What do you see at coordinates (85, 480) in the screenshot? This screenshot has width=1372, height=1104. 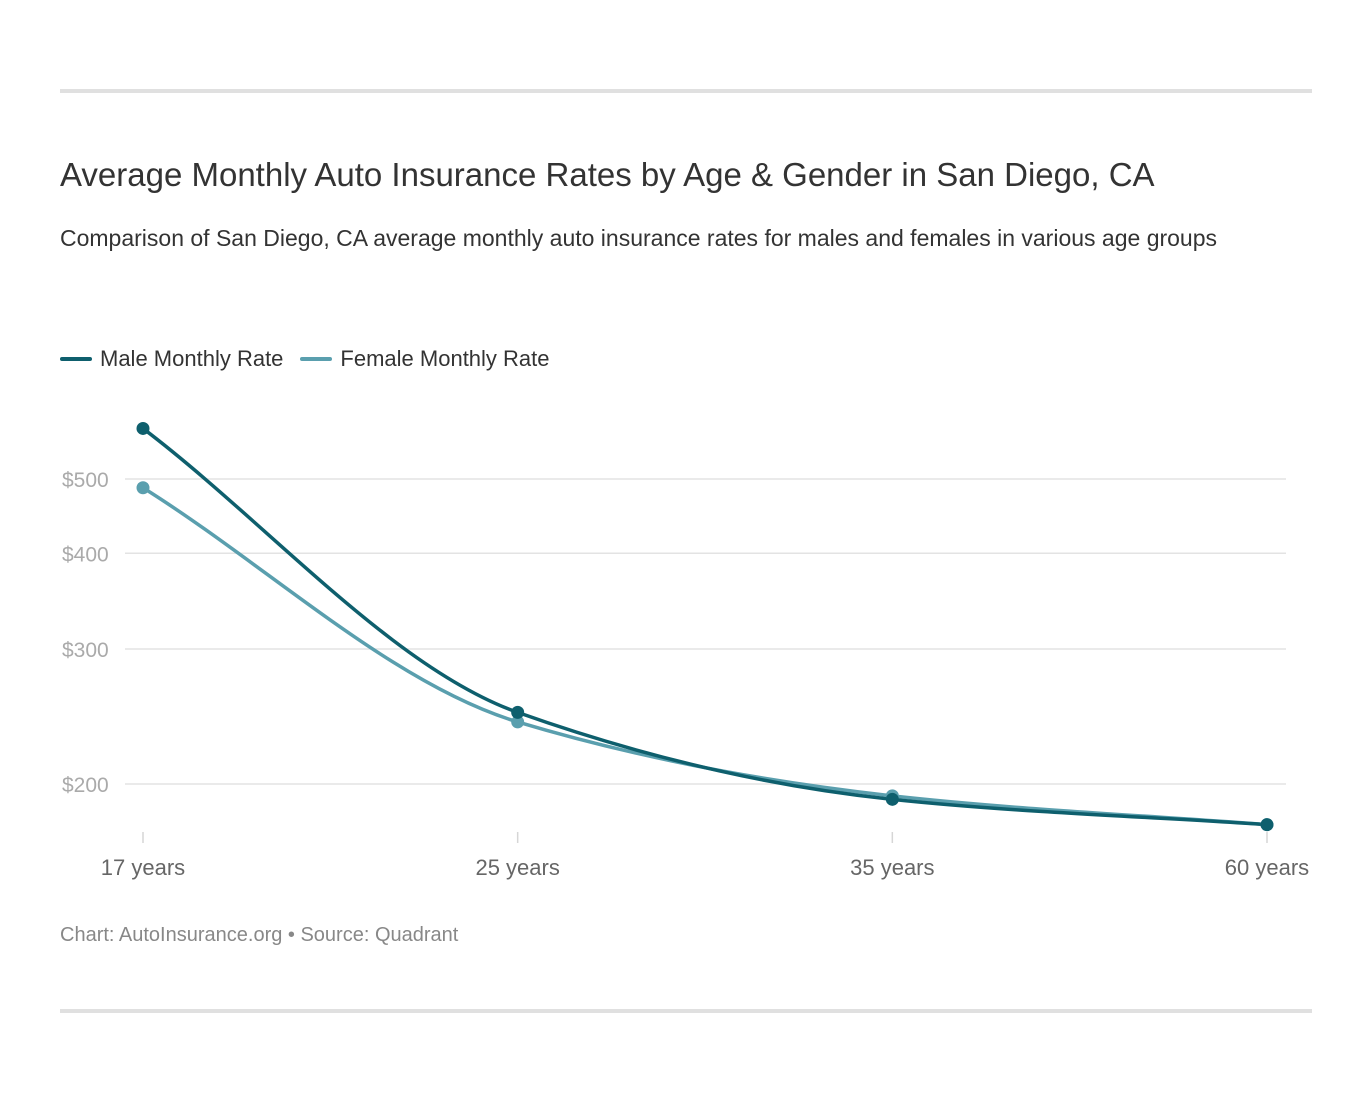 I see `y-tick-label-500: $500` at bounding box center [85, 480].